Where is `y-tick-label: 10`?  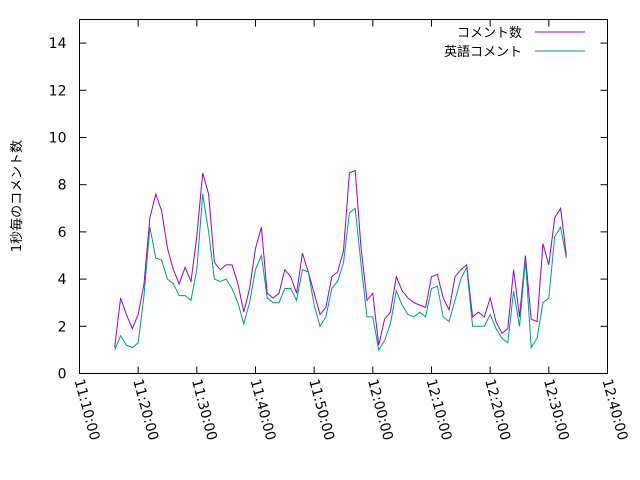
y-tick-label: 10 is located at coordinates (58, 139).